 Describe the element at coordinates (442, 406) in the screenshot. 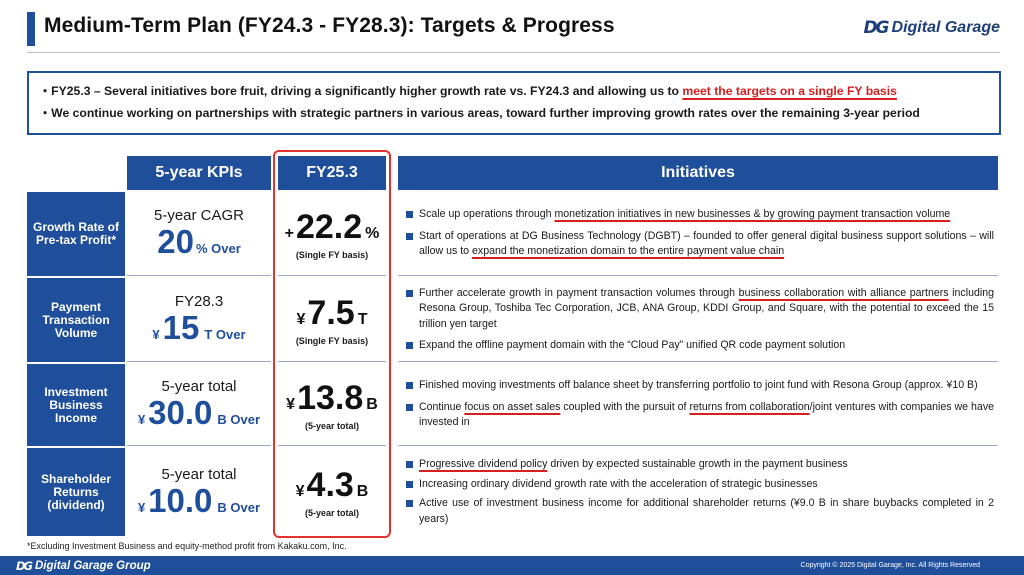

I see `bullet-text: Continue` at that location.